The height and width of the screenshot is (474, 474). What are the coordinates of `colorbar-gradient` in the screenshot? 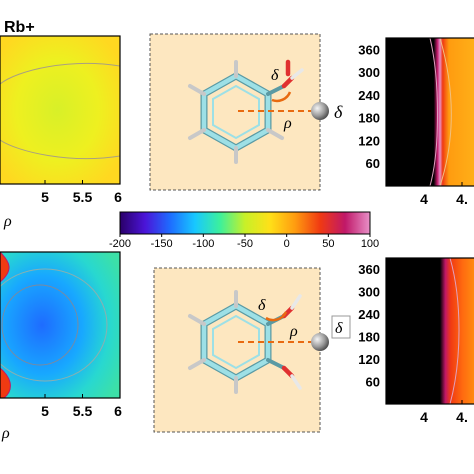 It's located at (245, 223).